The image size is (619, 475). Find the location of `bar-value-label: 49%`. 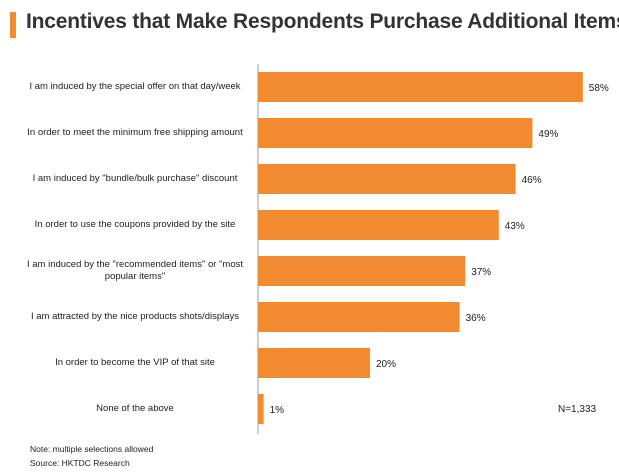

bar-value-label: 49% is located at coordinates (548, 134).